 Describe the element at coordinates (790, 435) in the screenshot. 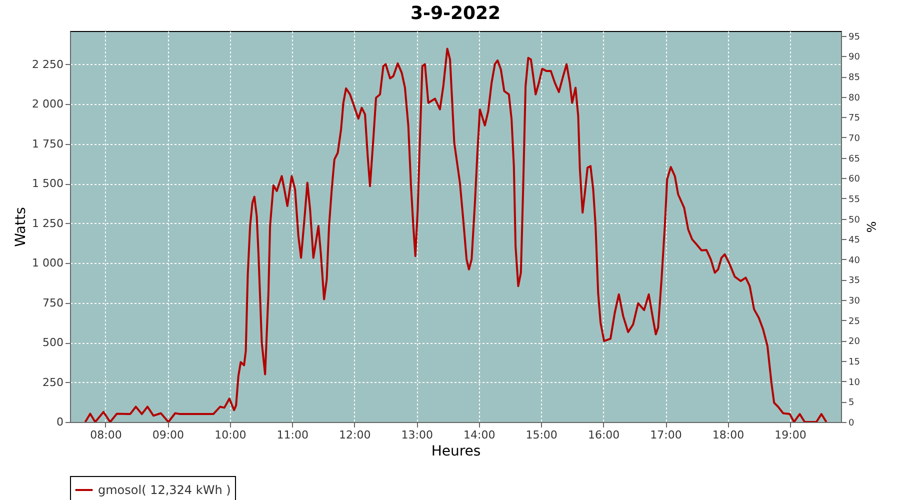

I see `x-tick-label: 19:00` at that location.